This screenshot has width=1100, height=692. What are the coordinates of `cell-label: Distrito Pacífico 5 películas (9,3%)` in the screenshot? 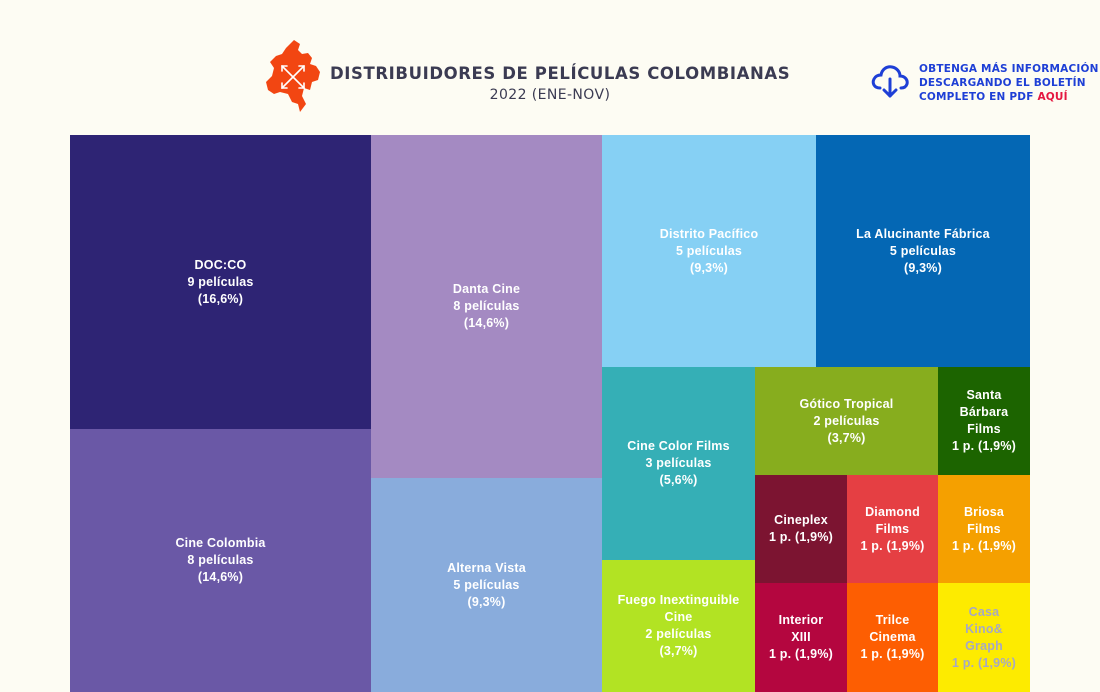 It's located at (709, 251).